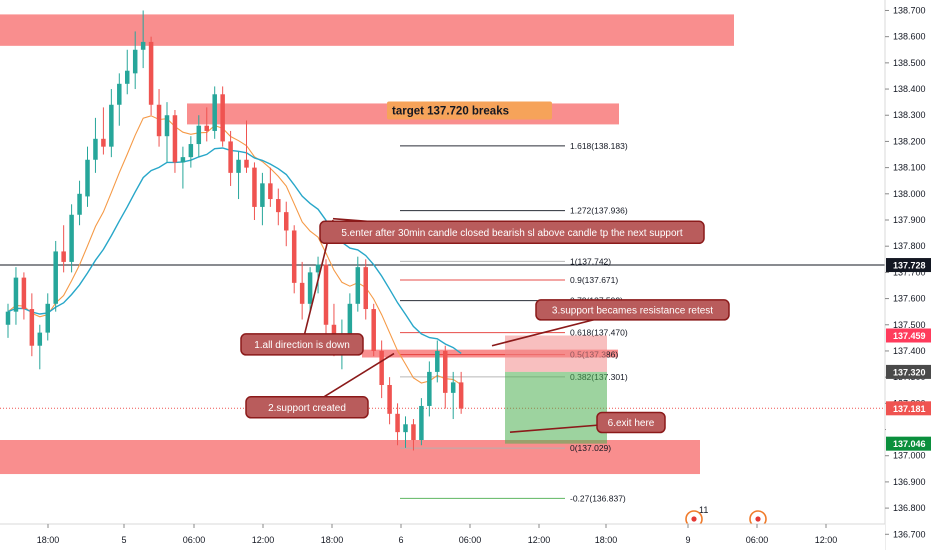  I want to click on callout-support-retest-text: 3.support becames resistance retest, so click(632, 310).